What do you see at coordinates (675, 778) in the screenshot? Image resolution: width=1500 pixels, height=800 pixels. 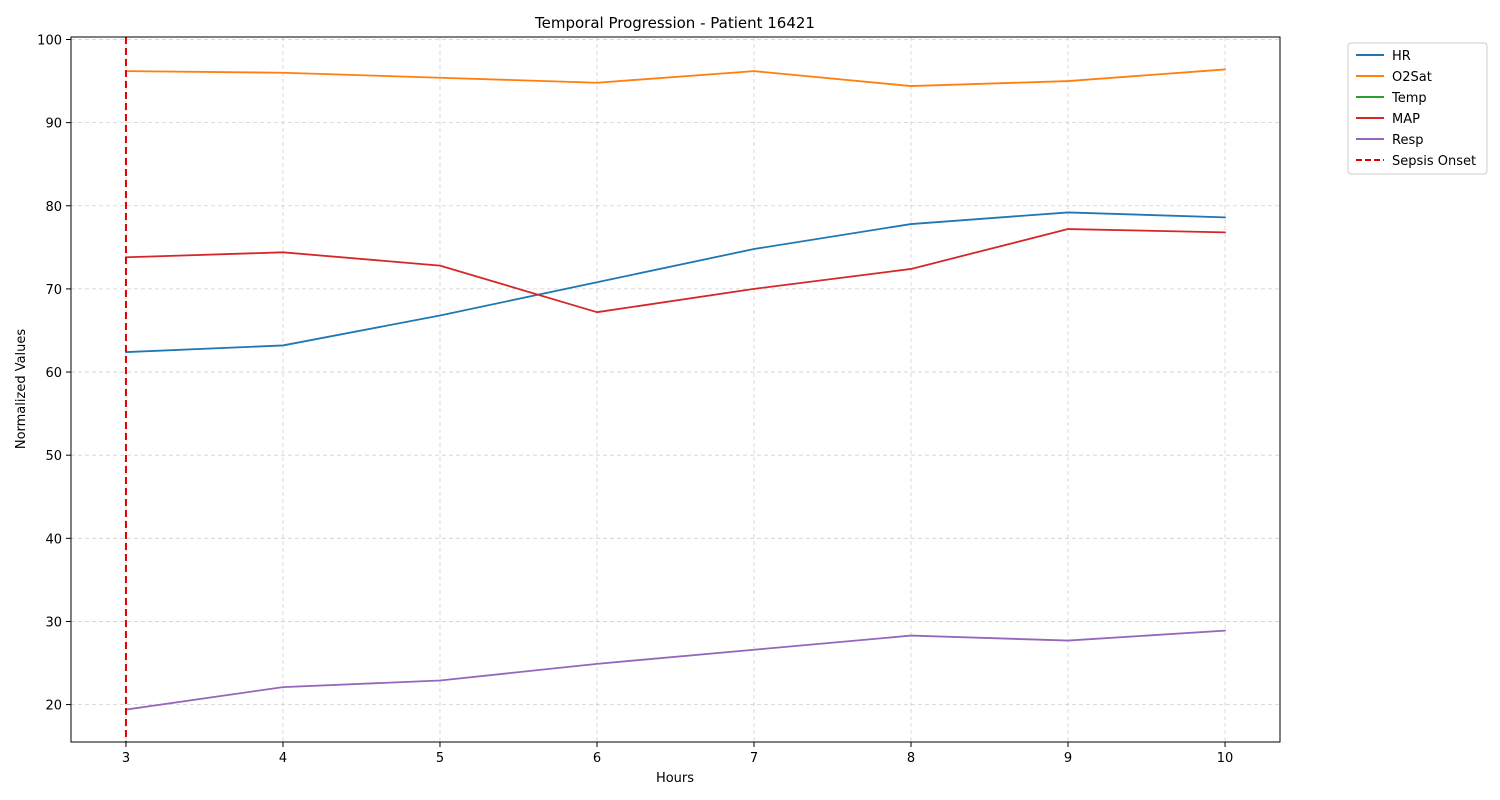 I see `x-axis-label: Hours` at bounding box center [675, 778].